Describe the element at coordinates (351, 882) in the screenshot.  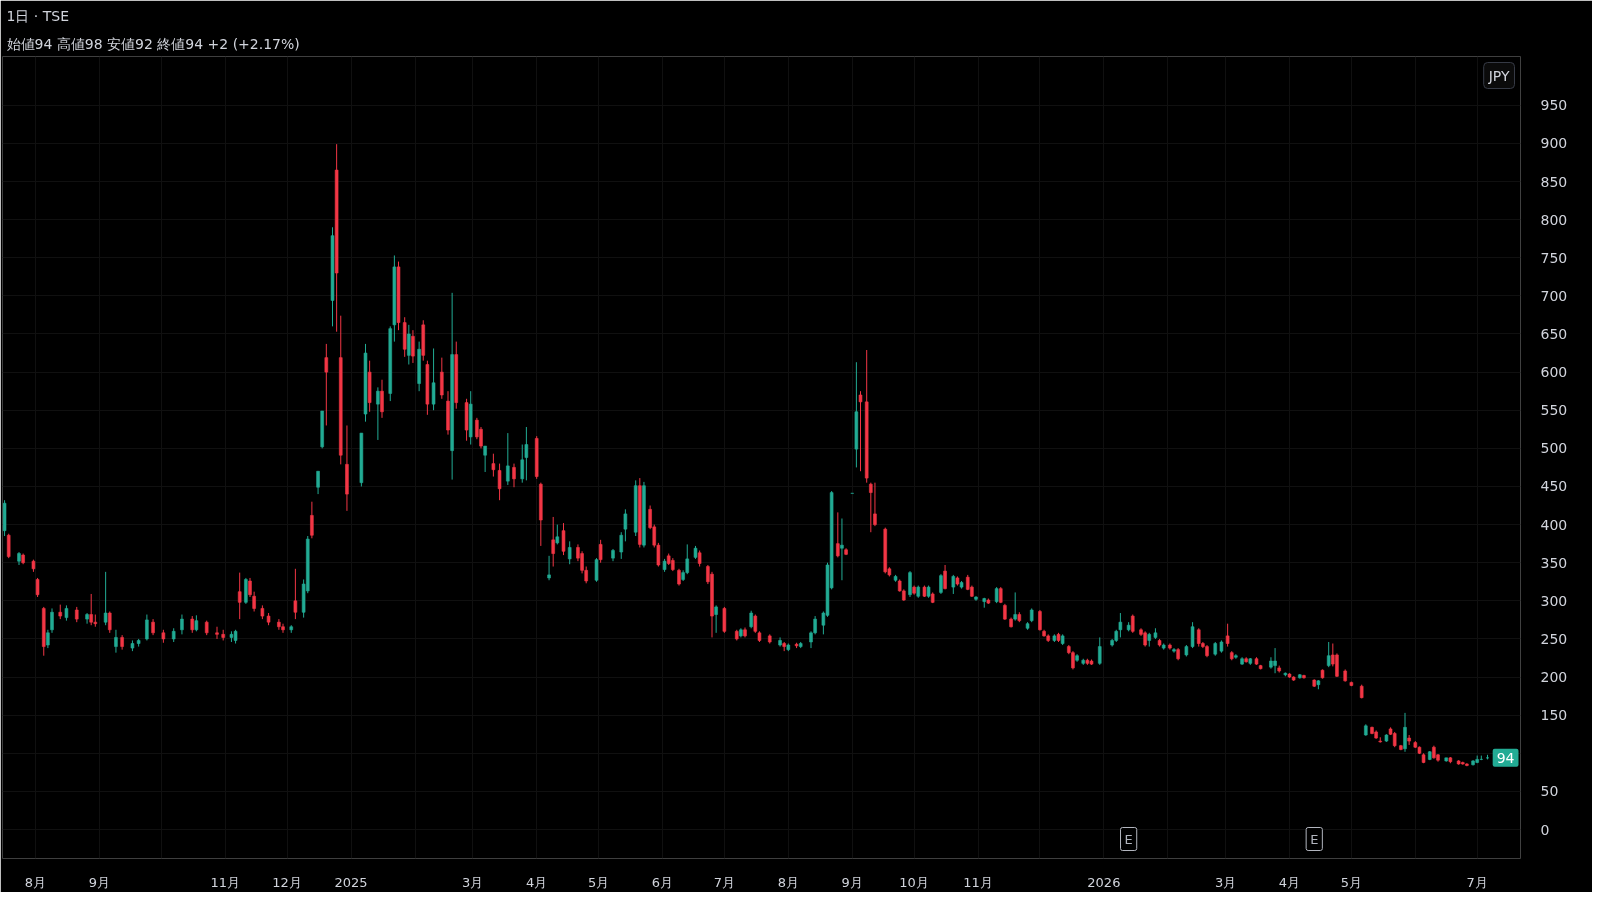
I see `x-tick-label: 2025` at that location.